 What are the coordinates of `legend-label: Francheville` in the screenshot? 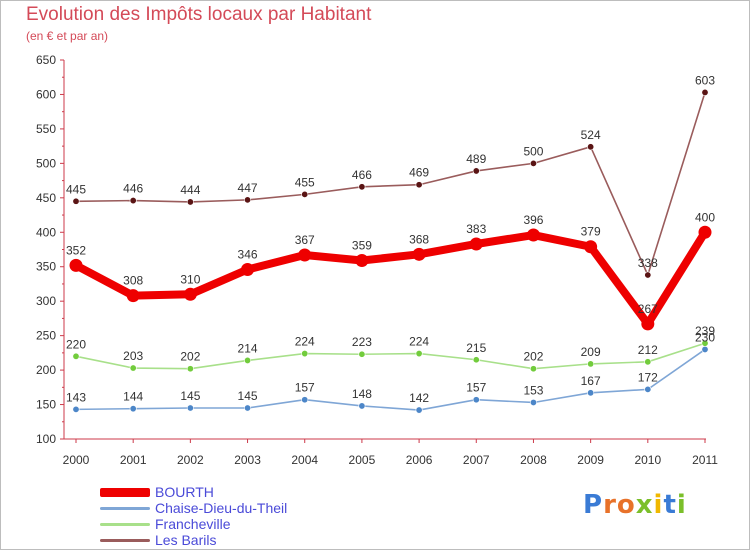 It's located at (193, 524).